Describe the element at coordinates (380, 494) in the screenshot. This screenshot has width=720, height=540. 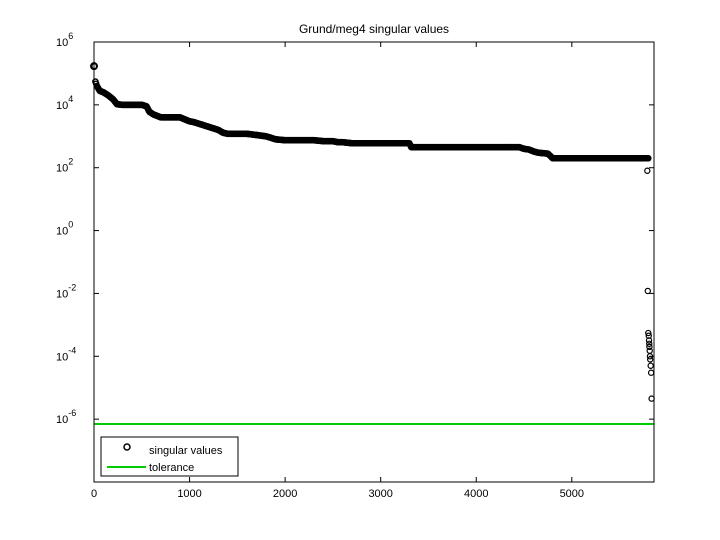
I see `x-tick-label: 3000` at that location.